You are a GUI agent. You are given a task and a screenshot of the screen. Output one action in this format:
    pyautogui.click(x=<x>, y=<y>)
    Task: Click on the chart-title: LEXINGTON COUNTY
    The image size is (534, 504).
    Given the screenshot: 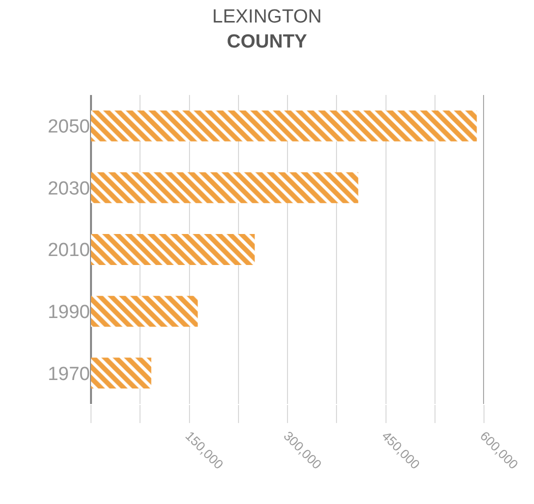 What is the action you would take?
    pyautogui.click(x=267, y=29)
    